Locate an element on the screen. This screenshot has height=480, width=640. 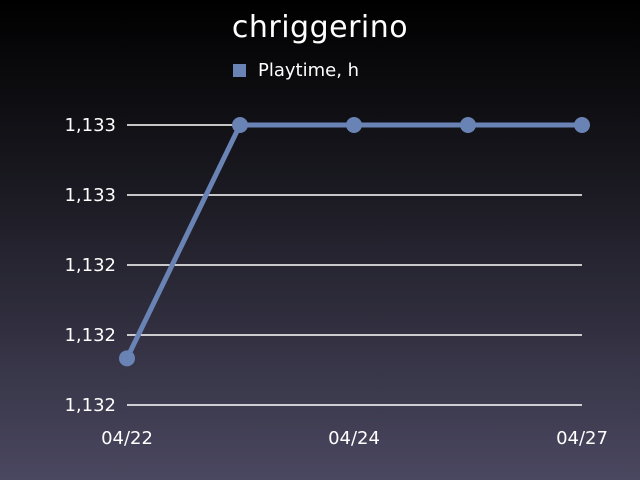
x-tick-label: 04/27 is located at coordinates (582, 438).